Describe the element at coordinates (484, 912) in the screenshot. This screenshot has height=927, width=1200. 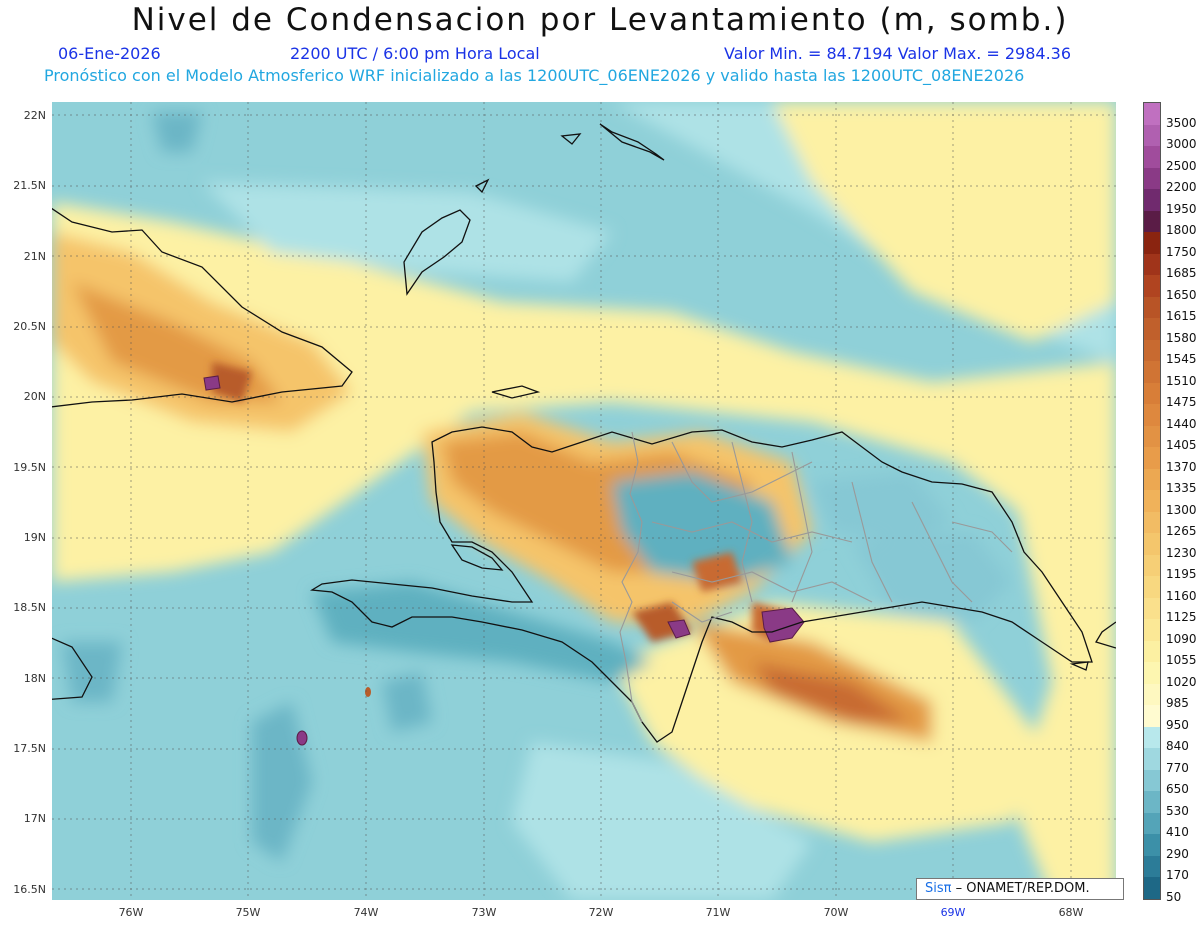
I see `lon-label-73w: 73W` at that location.